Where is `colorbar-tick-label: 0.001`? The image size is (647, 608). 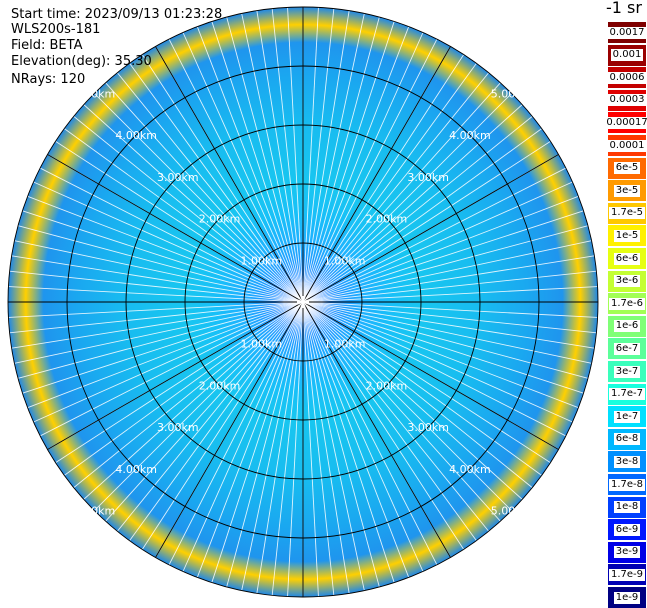
colorbar-tick-label: 0.001 is located at coordinates (627, 55).